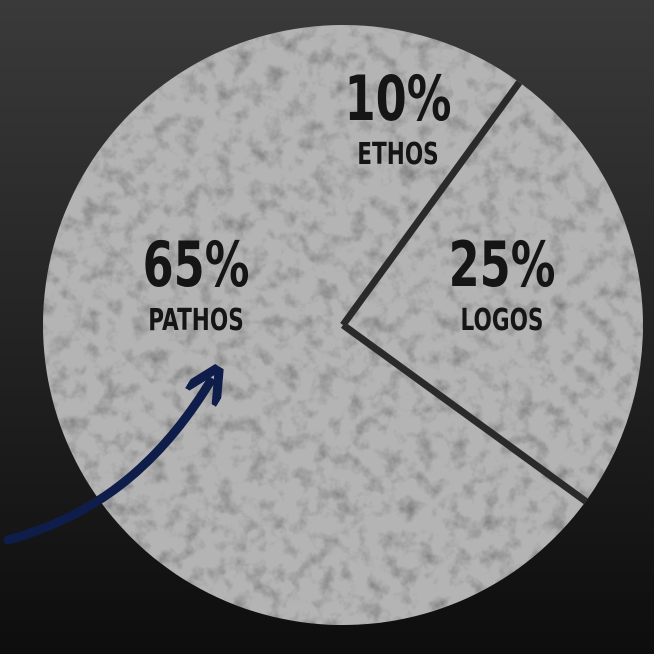 The image size is (654, 654). I want to click on pie-slice, so click(431, 175).